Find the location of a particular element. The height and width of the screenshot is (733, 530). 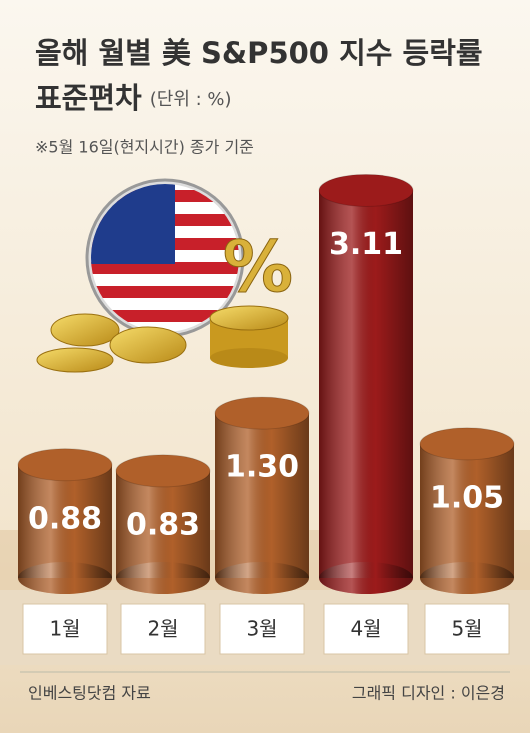

x-tick-label: 4월 is located at coordinates (365, 629).